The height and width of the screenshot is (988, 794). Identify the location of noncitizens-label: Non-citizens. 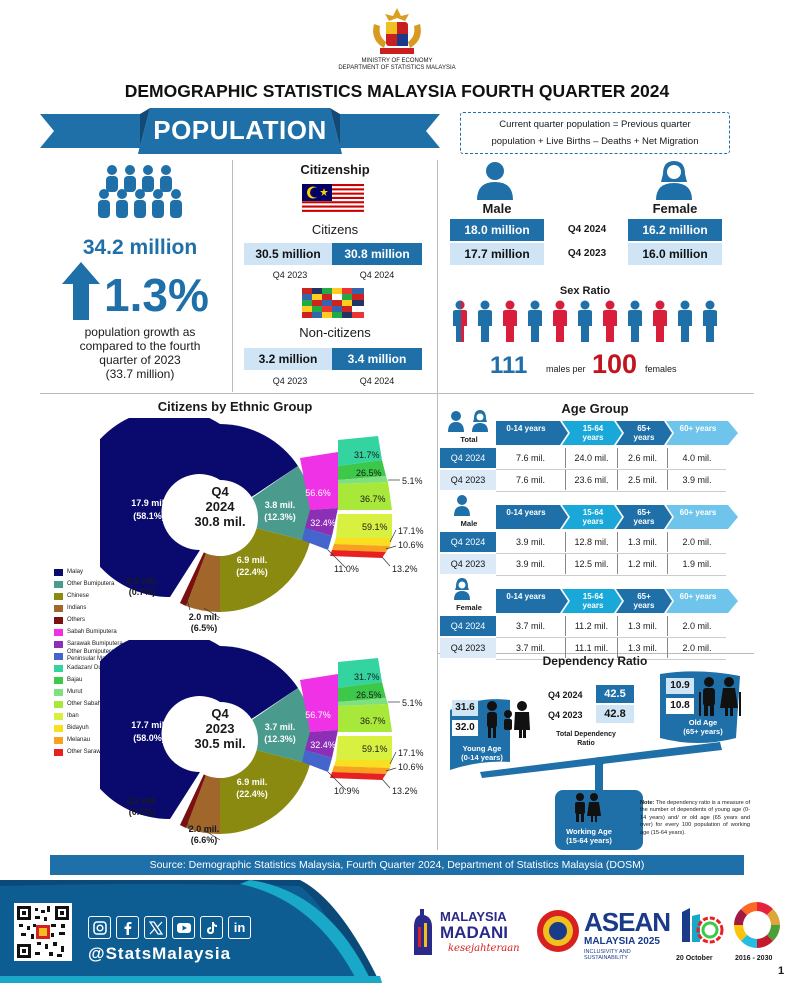
(335, 332).